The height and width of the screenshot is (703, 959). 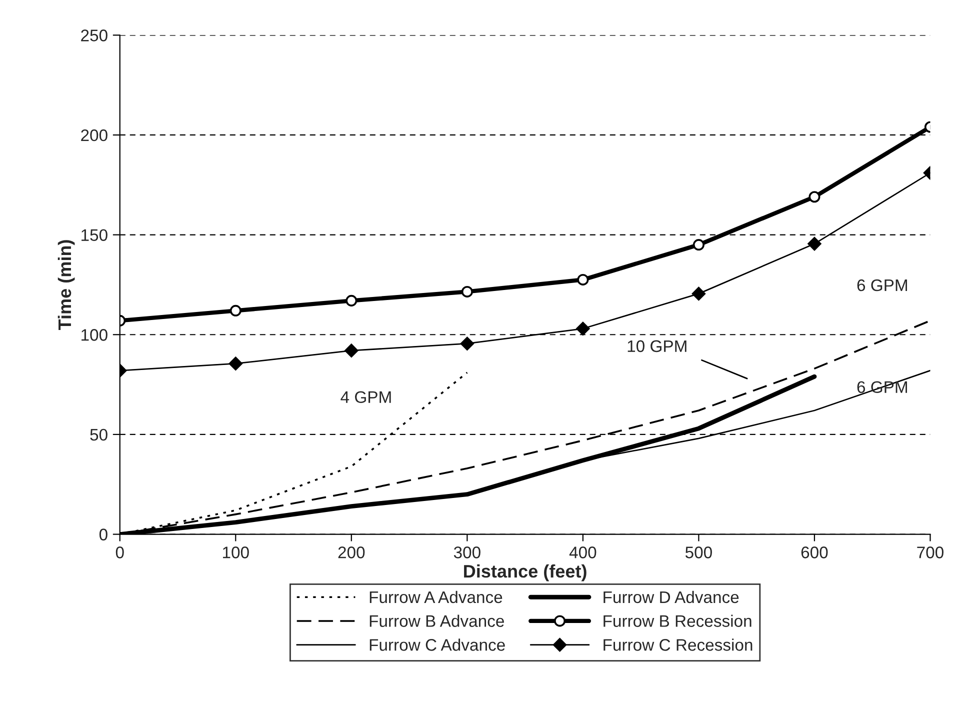 I want to click on y-tick-label: 100, so click(x=95, y=335).